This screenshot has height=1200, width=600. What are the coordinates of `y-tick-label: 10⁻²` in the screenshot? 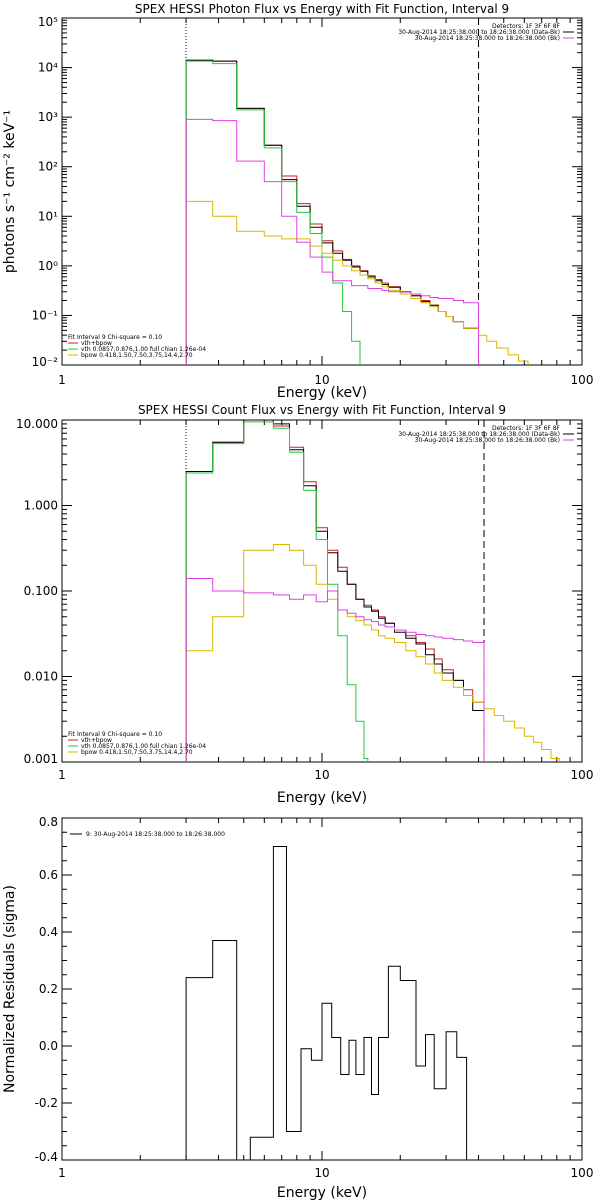 It's located at (45, 362).